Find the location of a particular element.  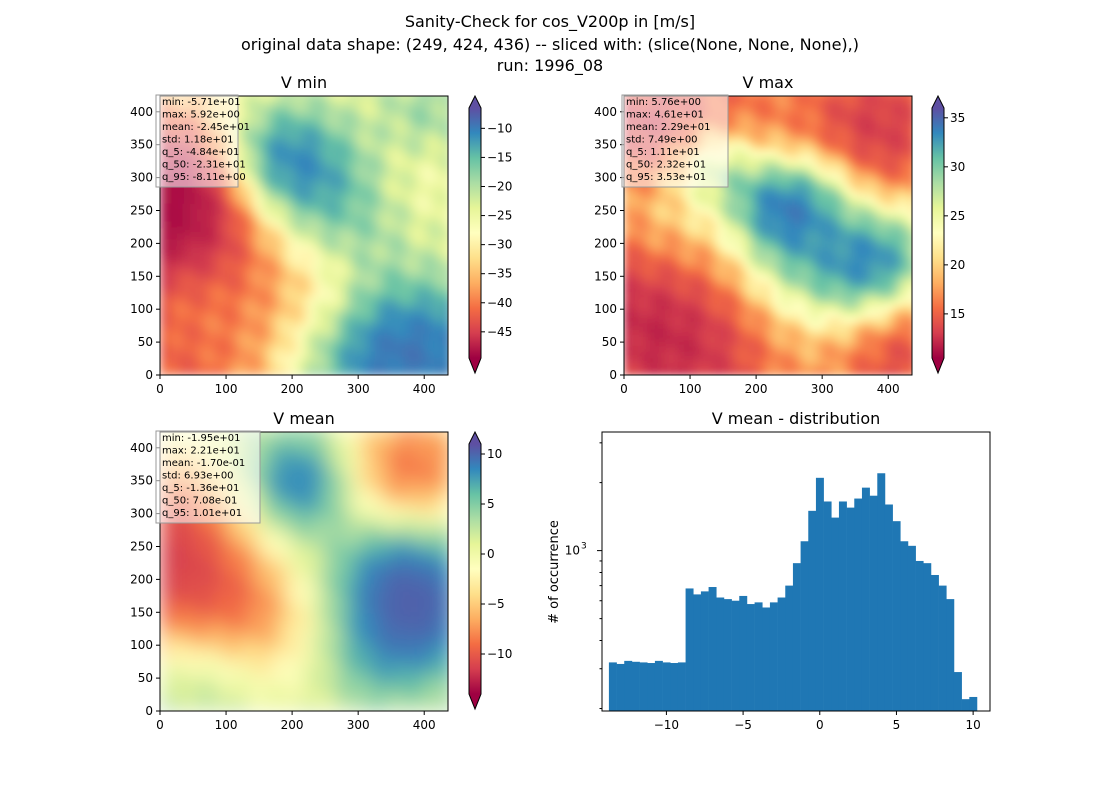

histogram-bars is located at coordinates (793, 592).